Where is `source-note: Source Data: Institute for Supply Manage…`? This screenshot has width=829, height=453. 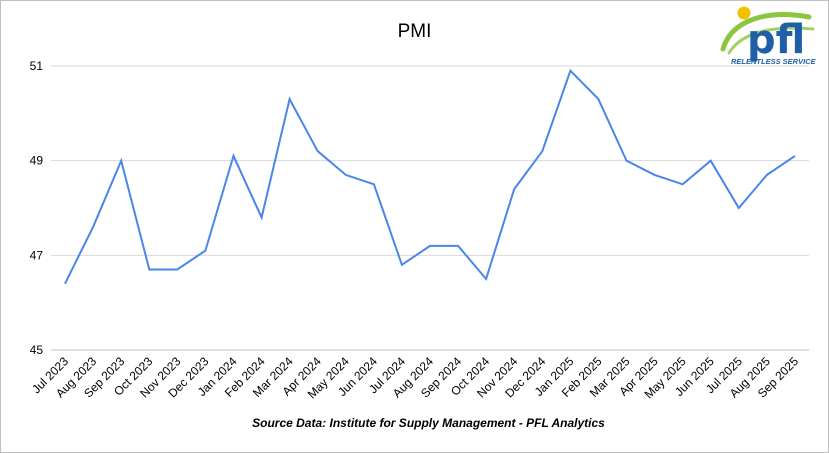 source-note: Source Data: Institute for Supply Manage… is located at coordinates (428, 423).